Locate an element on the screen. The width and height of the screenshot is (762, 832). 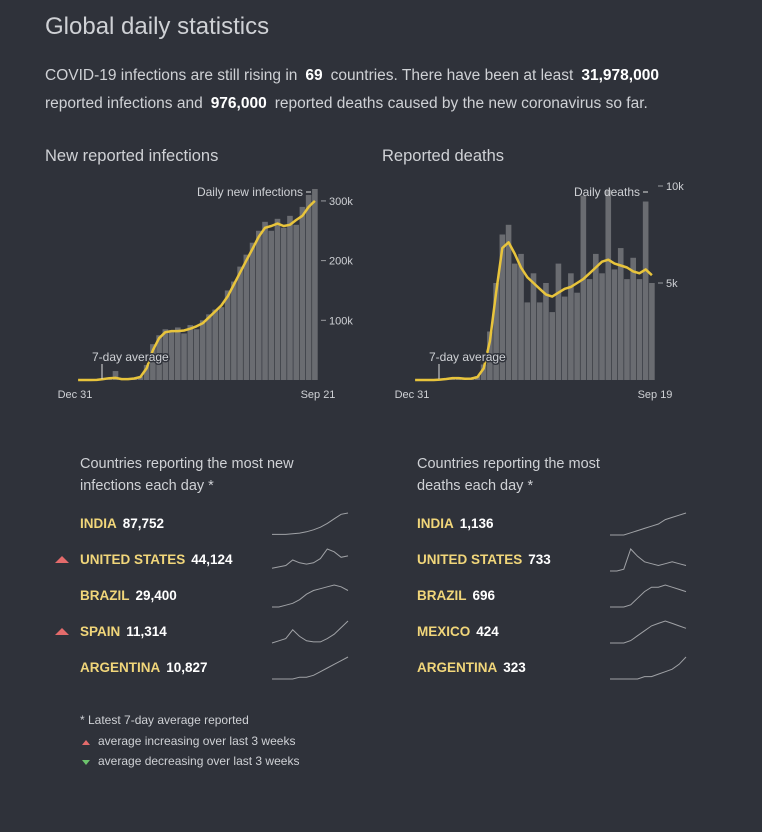
country-value: 11,314 is located at coordinates (146, 631).